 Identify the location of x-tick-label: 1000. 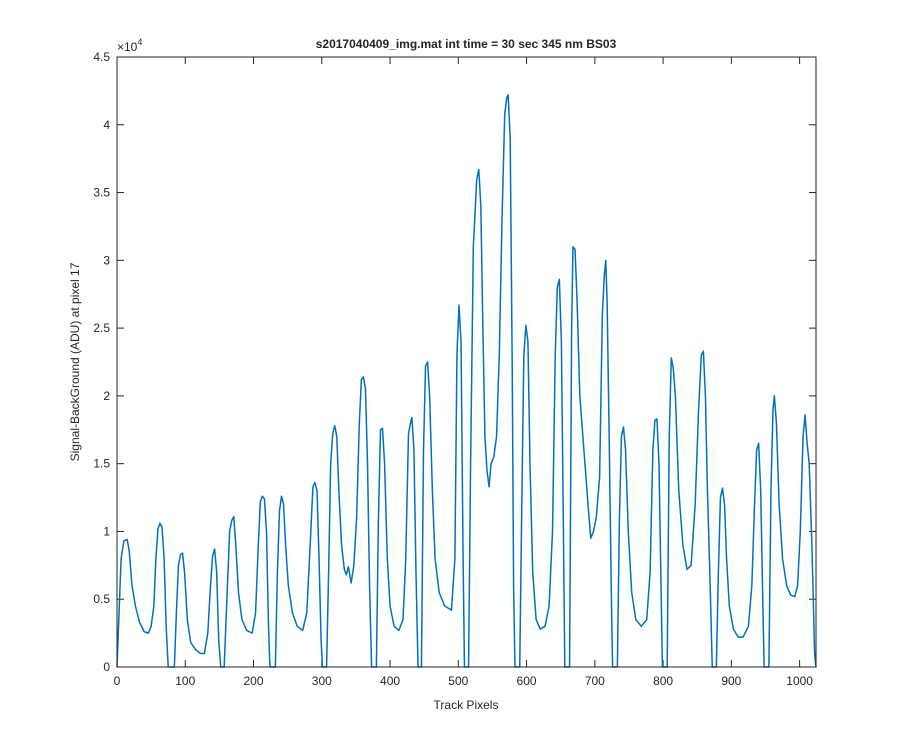
(799, 681).